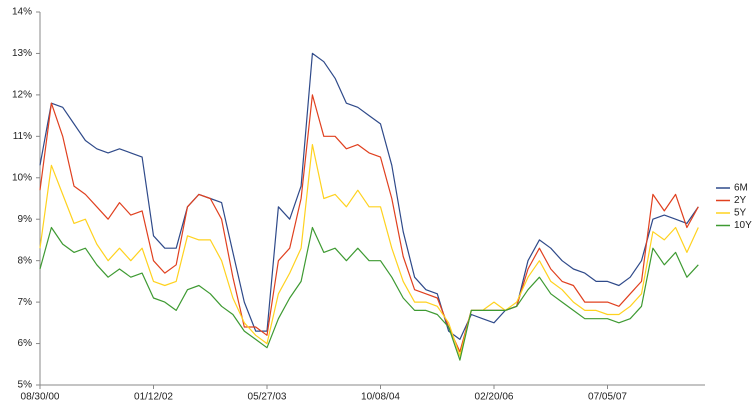 This screenshot has height=410, width=755. What do you see at coordinates (267, 397) in the screenshot?
I see `x-tick-label: 05/27/03` at bounding box center [267, 397].